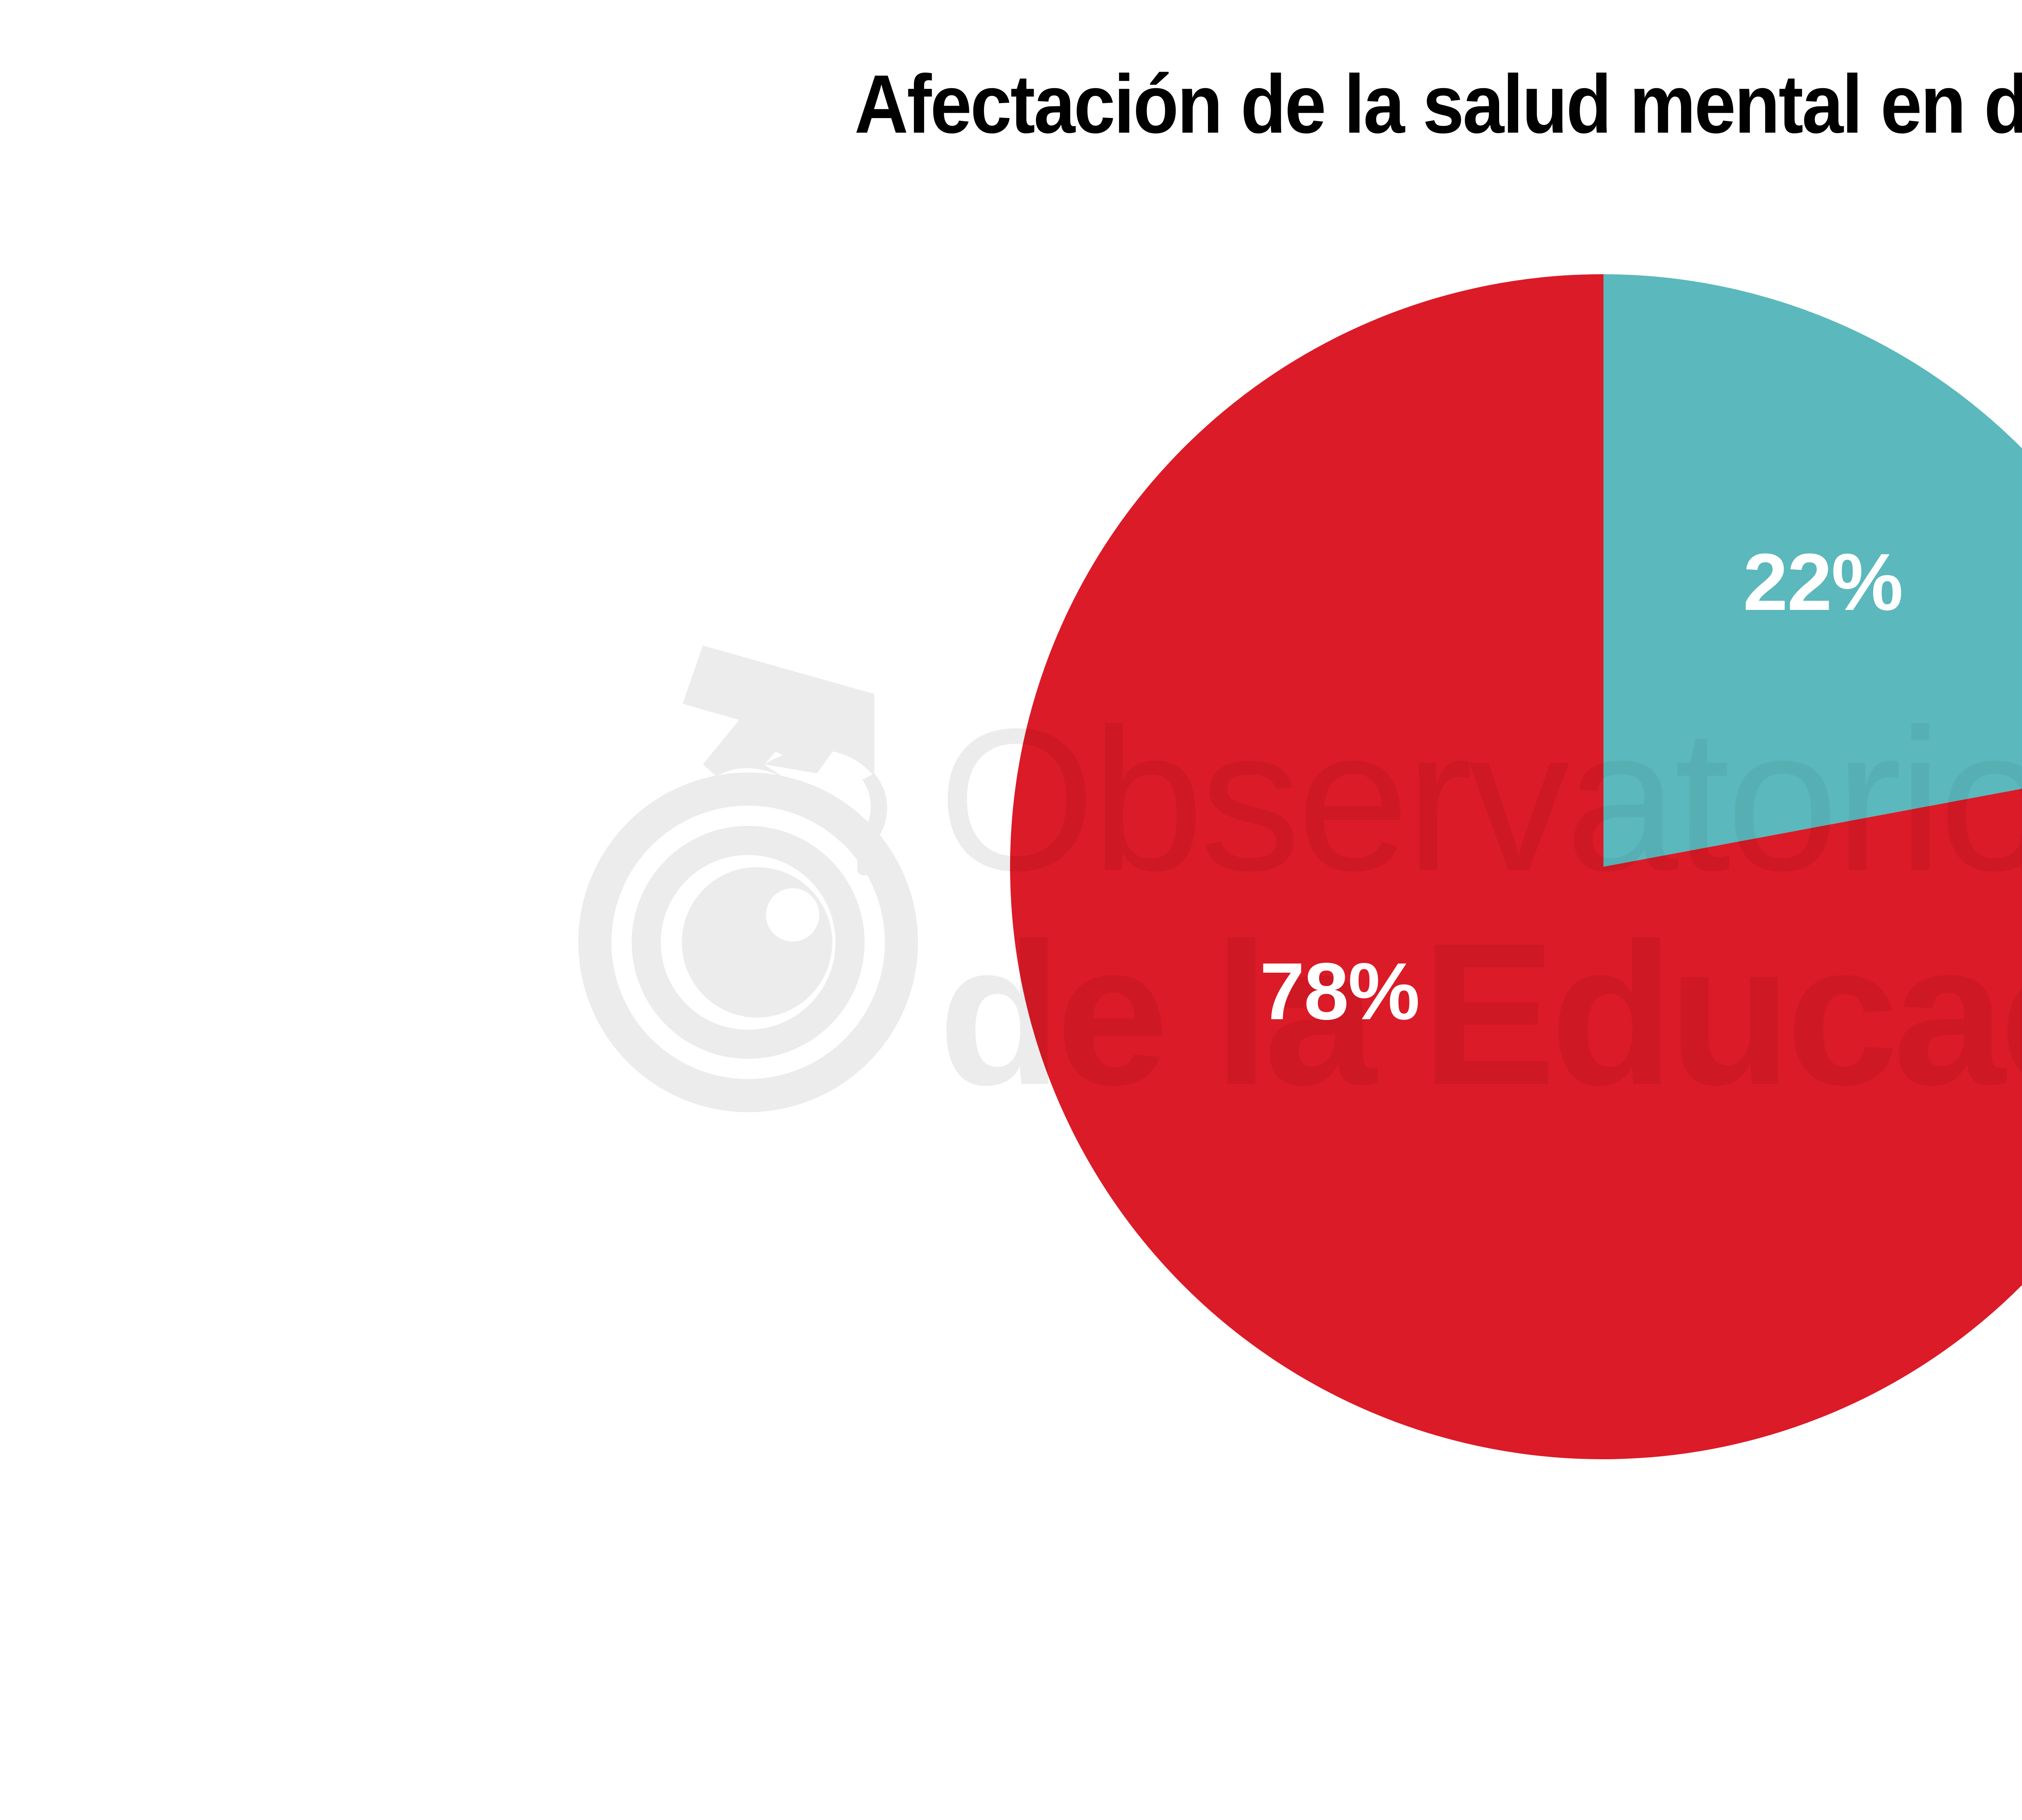 The height and width of the screenshot is (1820, 2022). What do you see at coordinates (1480, 1014) in the screenshot?
I see `svg-text: de la Educación` at bounding box center [1480, 1014].